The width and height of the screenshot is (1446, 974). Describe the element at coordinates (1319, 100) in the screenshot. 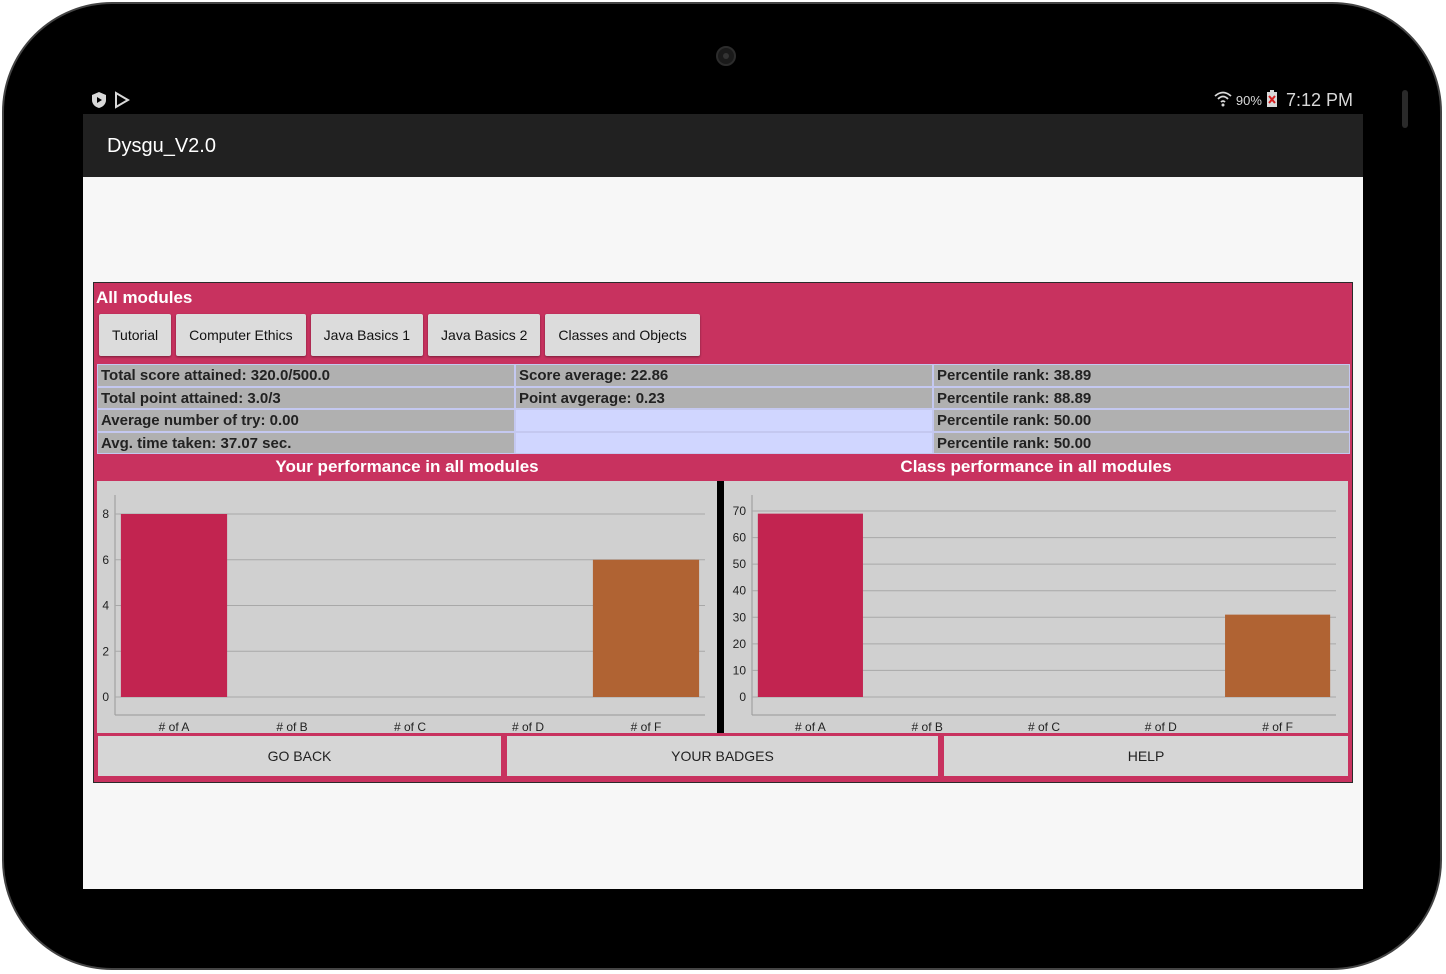

I see `clock: 7:12 PM` at that location.